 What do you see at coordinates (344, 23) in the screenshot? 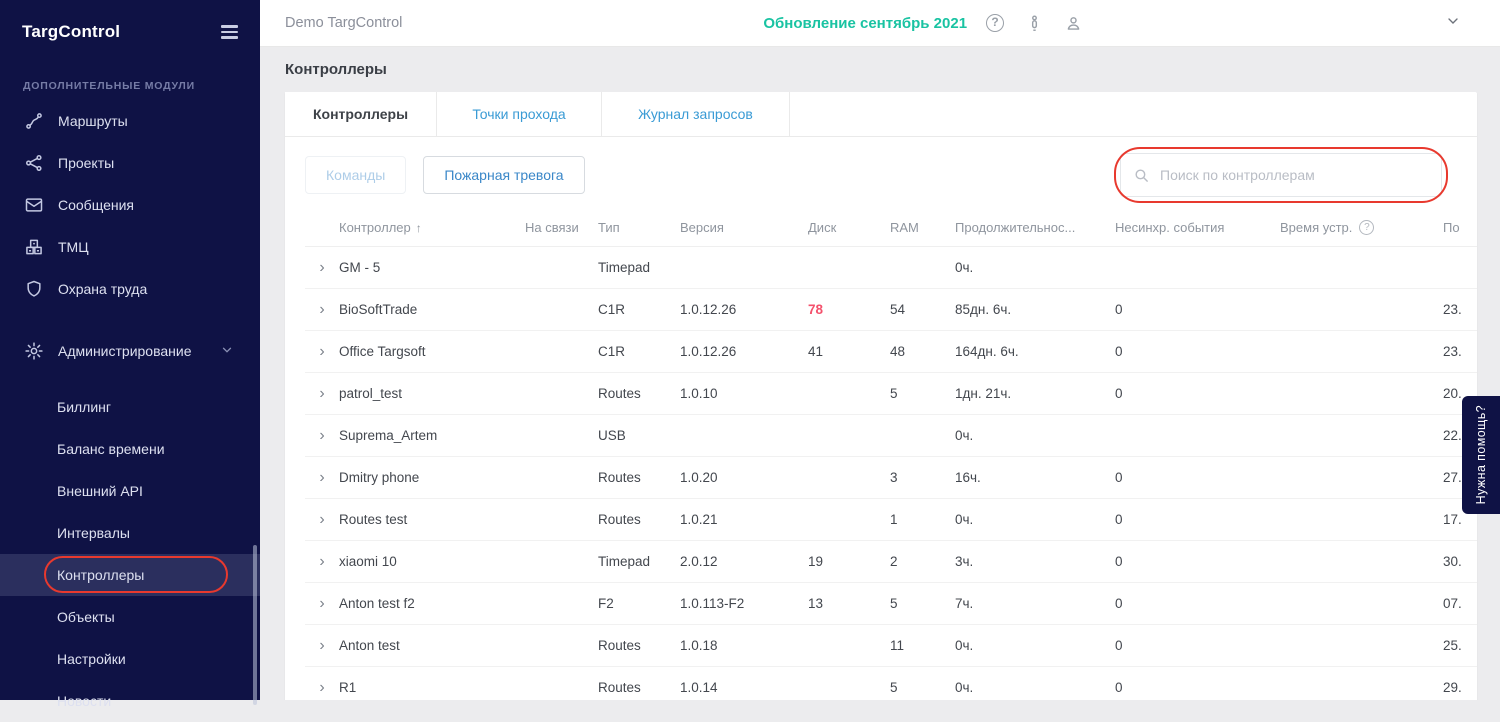
I see `workspace-name: Demo TargControl` at bounding box center [344, 23].